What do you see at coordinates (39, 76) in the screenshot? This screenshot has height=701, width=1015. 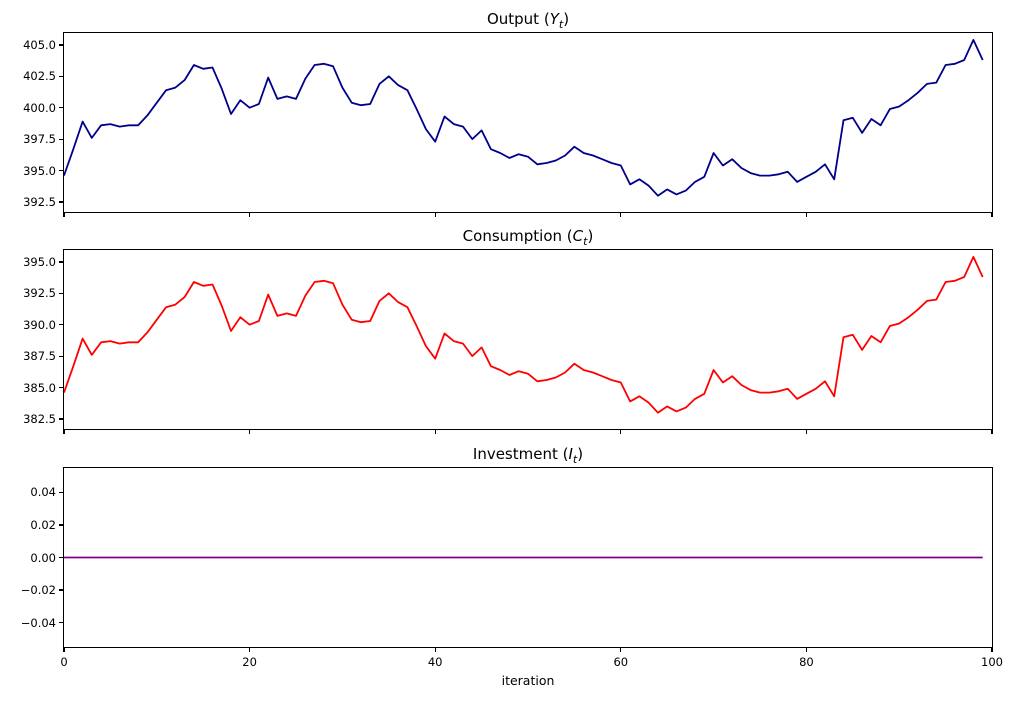 I see `y-tick-label: 402.5` at bounding box center [39, 76].